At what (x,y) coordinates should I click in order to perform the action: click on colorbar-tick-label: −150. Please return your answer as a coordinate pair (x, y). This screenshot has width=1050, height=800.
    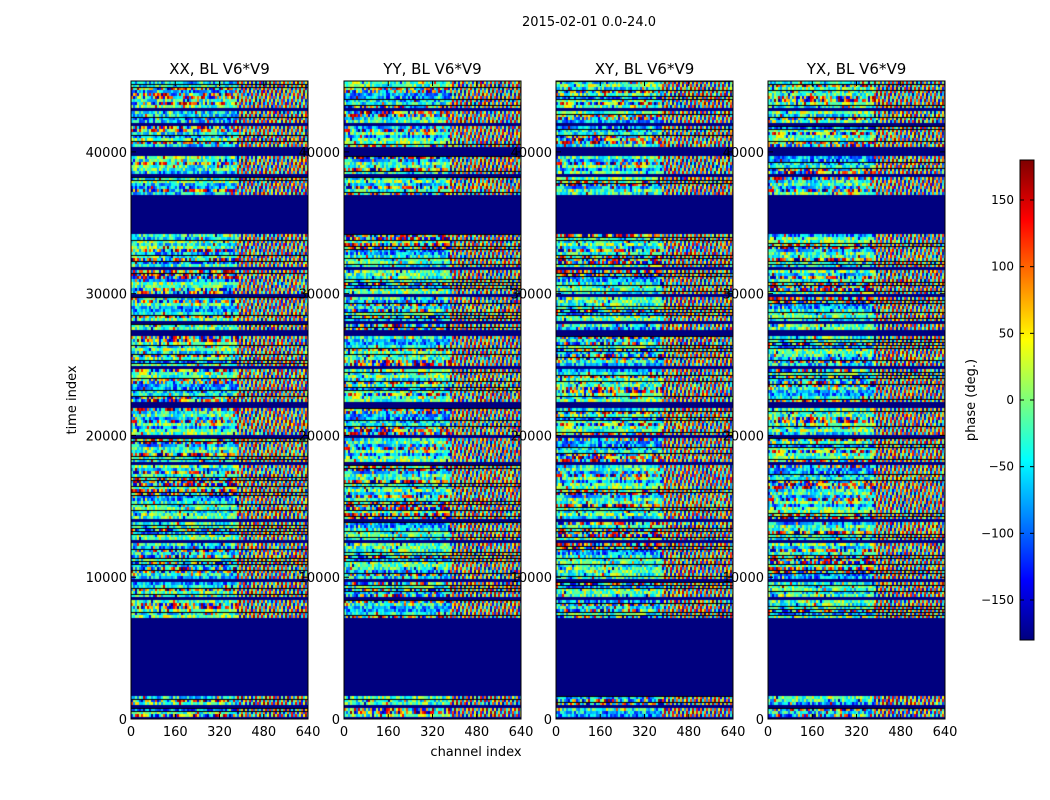
    Looking at the image, I should click on (997, 600).